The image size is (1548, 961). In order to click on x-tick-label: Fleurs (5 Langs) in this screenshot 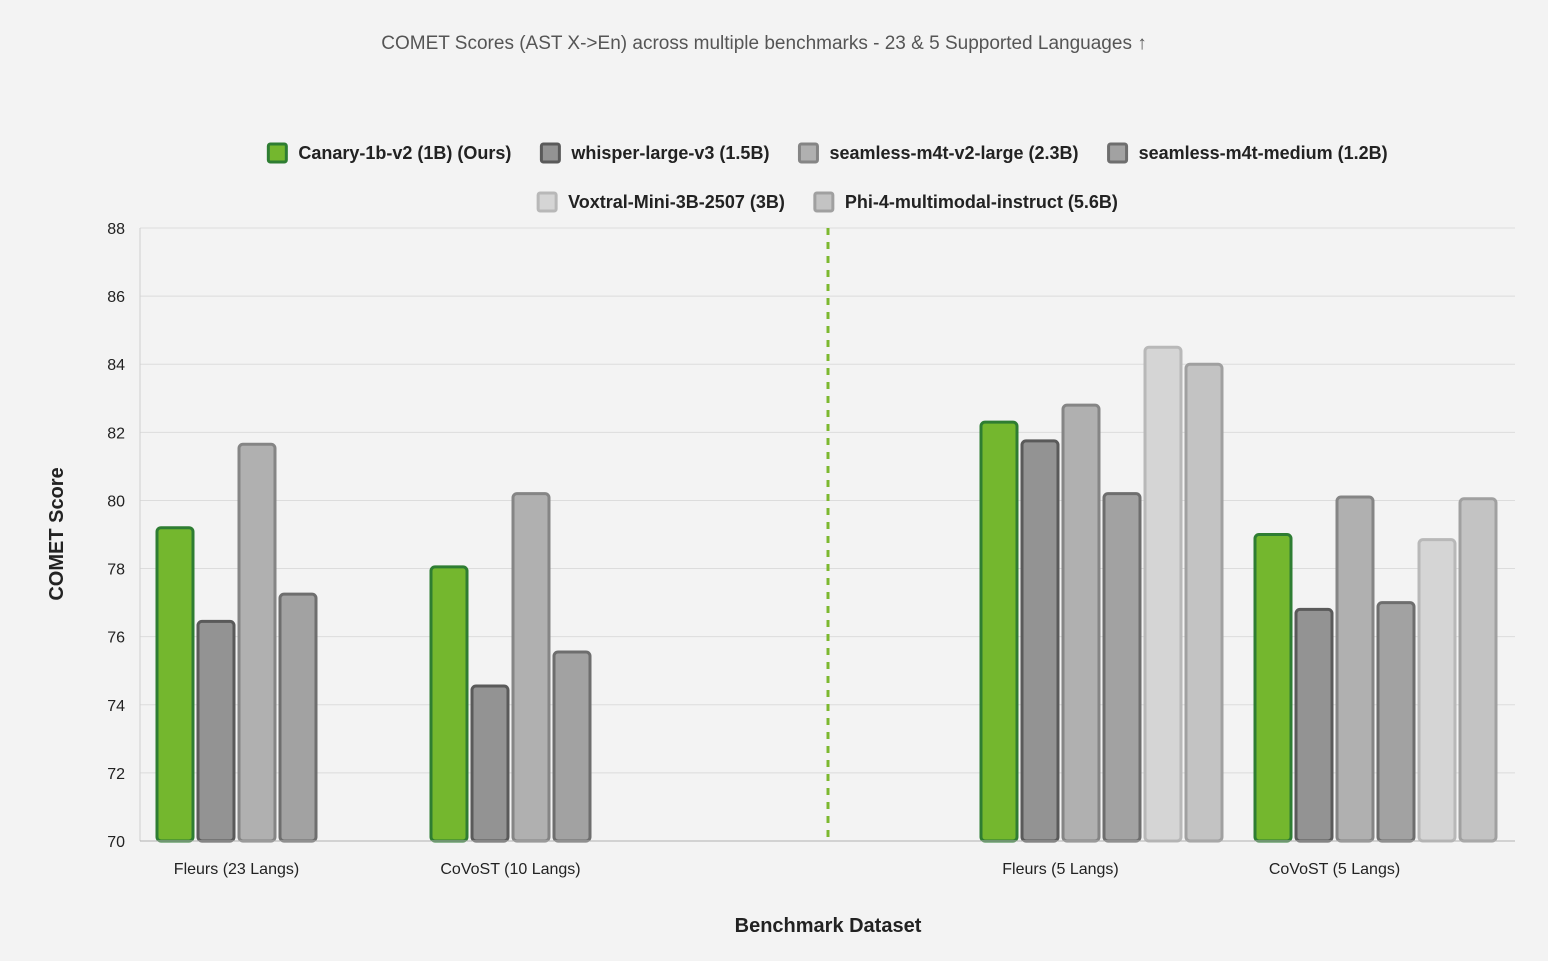, I will do `click(1060, 869)`.